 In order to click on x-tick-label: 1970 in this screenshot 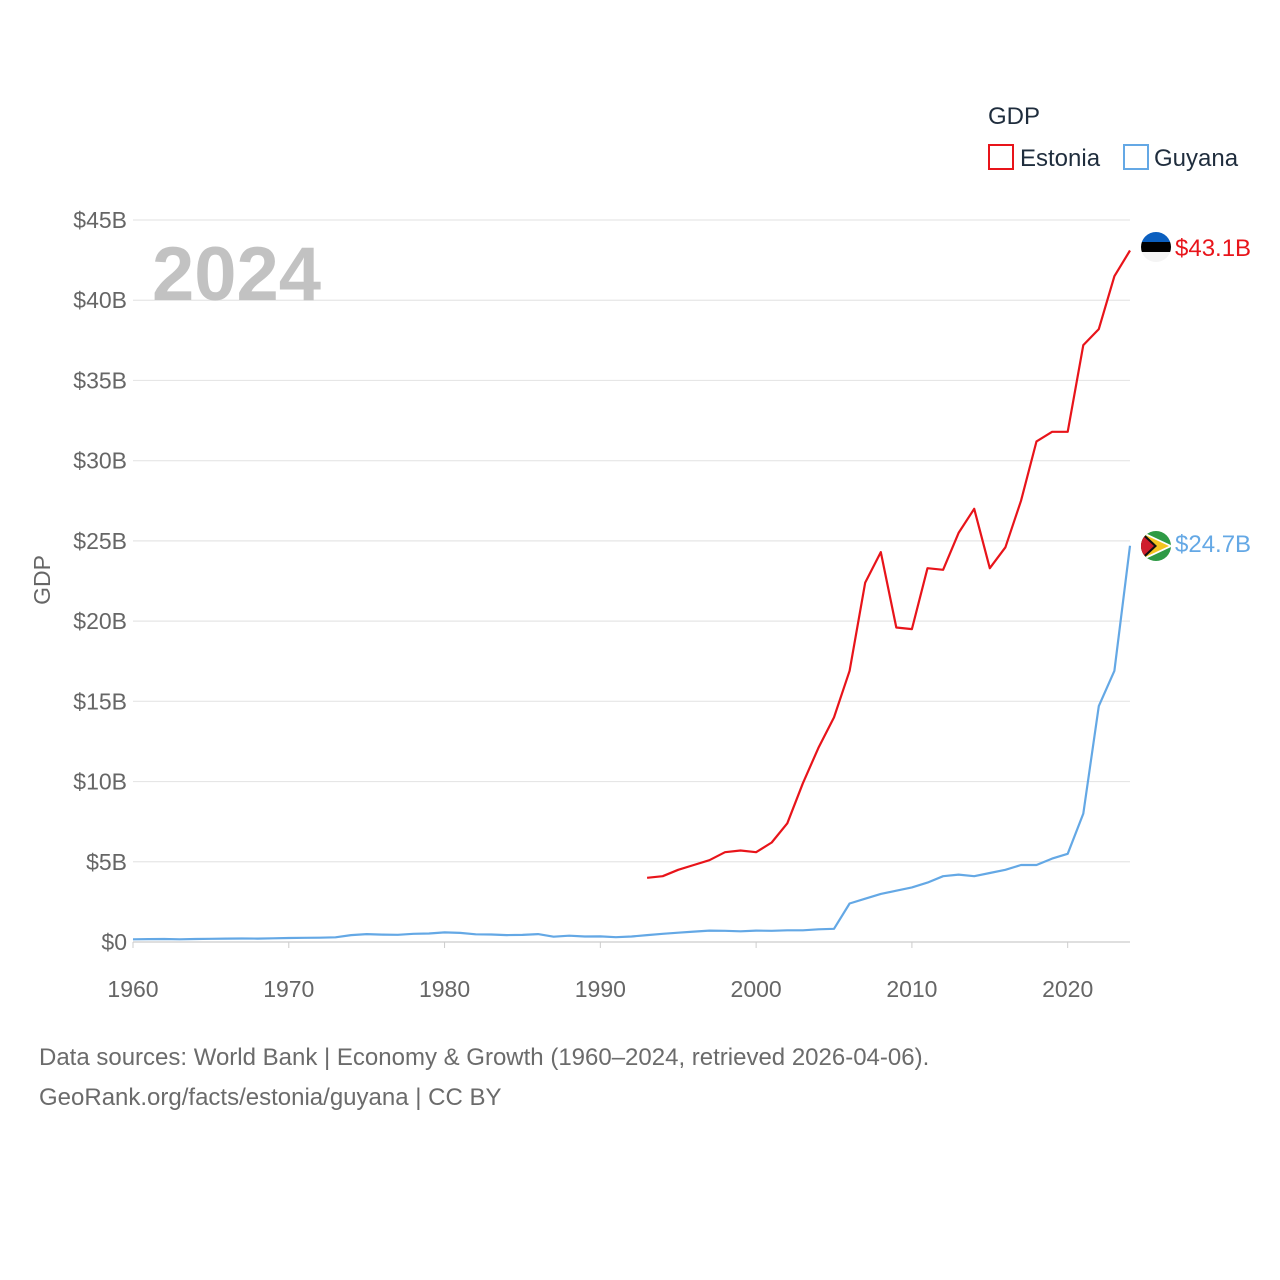, I will do `click(288, 989)`.